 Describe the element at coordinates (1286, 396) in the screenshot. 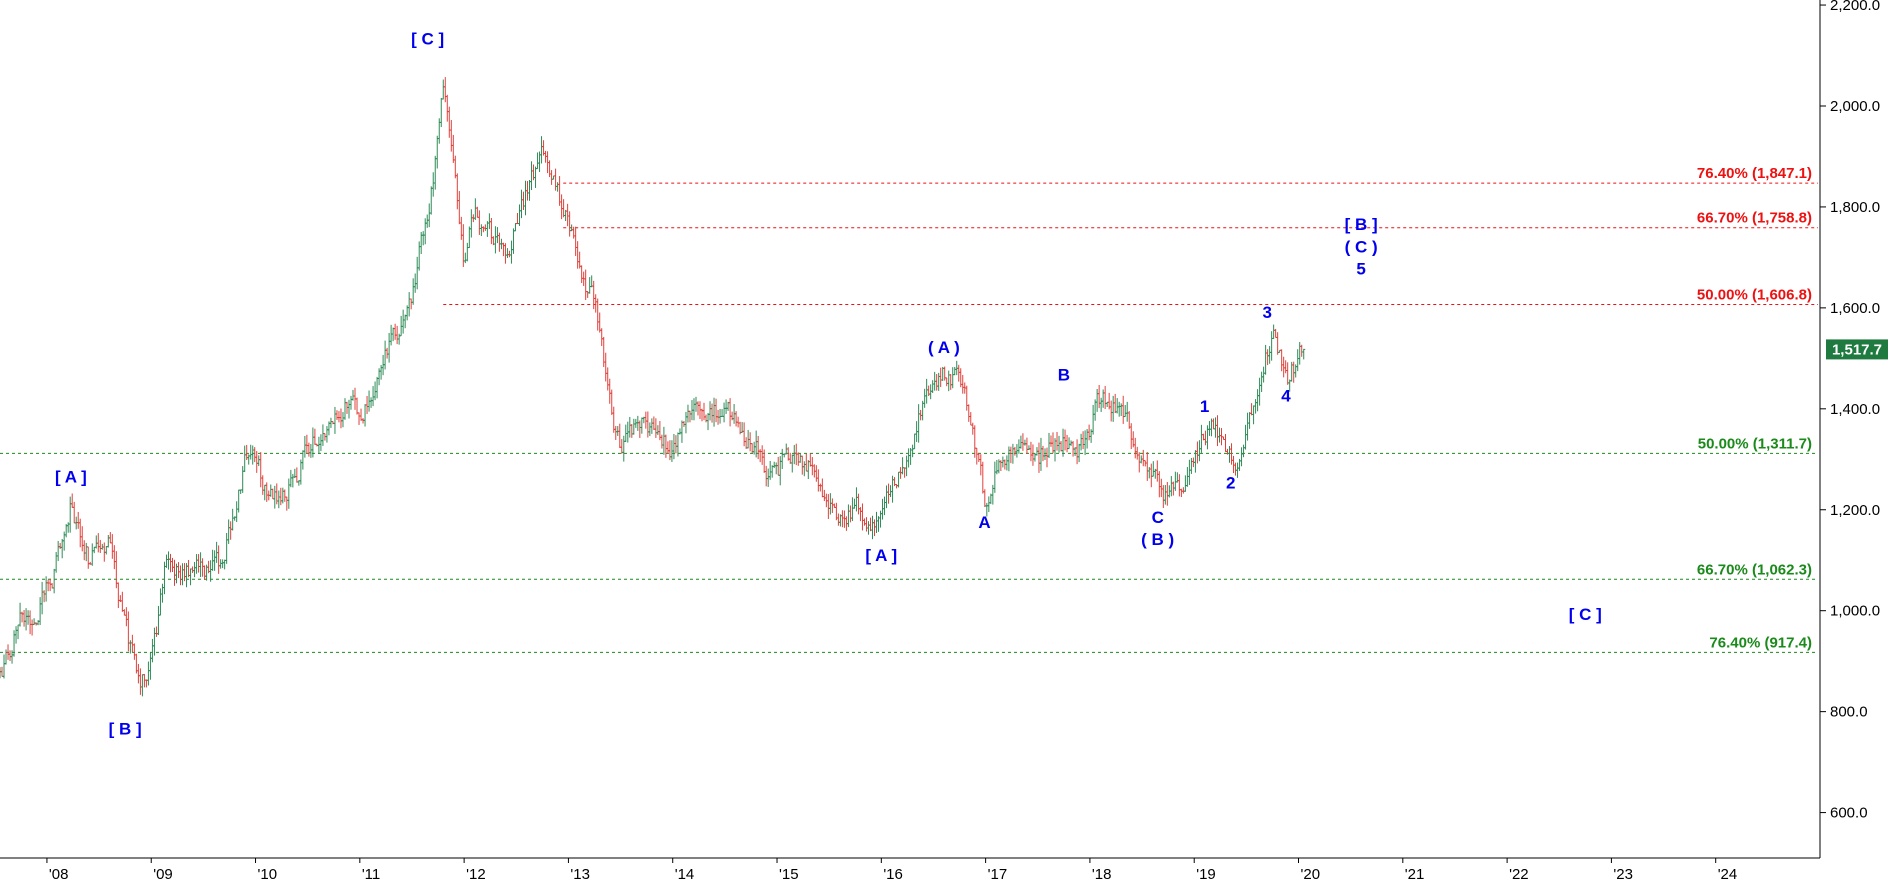

I see `wave-label: 4` at that location.